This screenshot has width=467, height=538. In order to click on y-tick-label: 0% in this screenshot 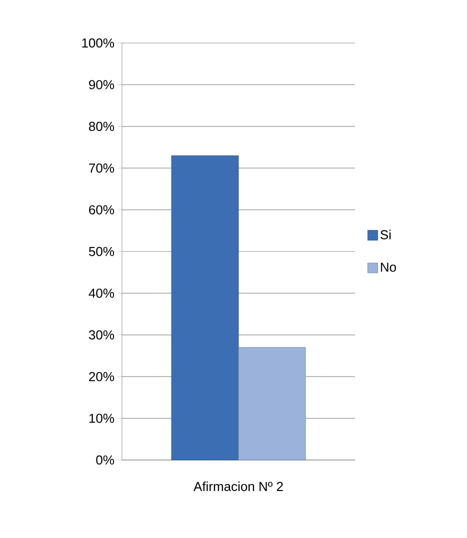, I will do `click(105, 460)`.